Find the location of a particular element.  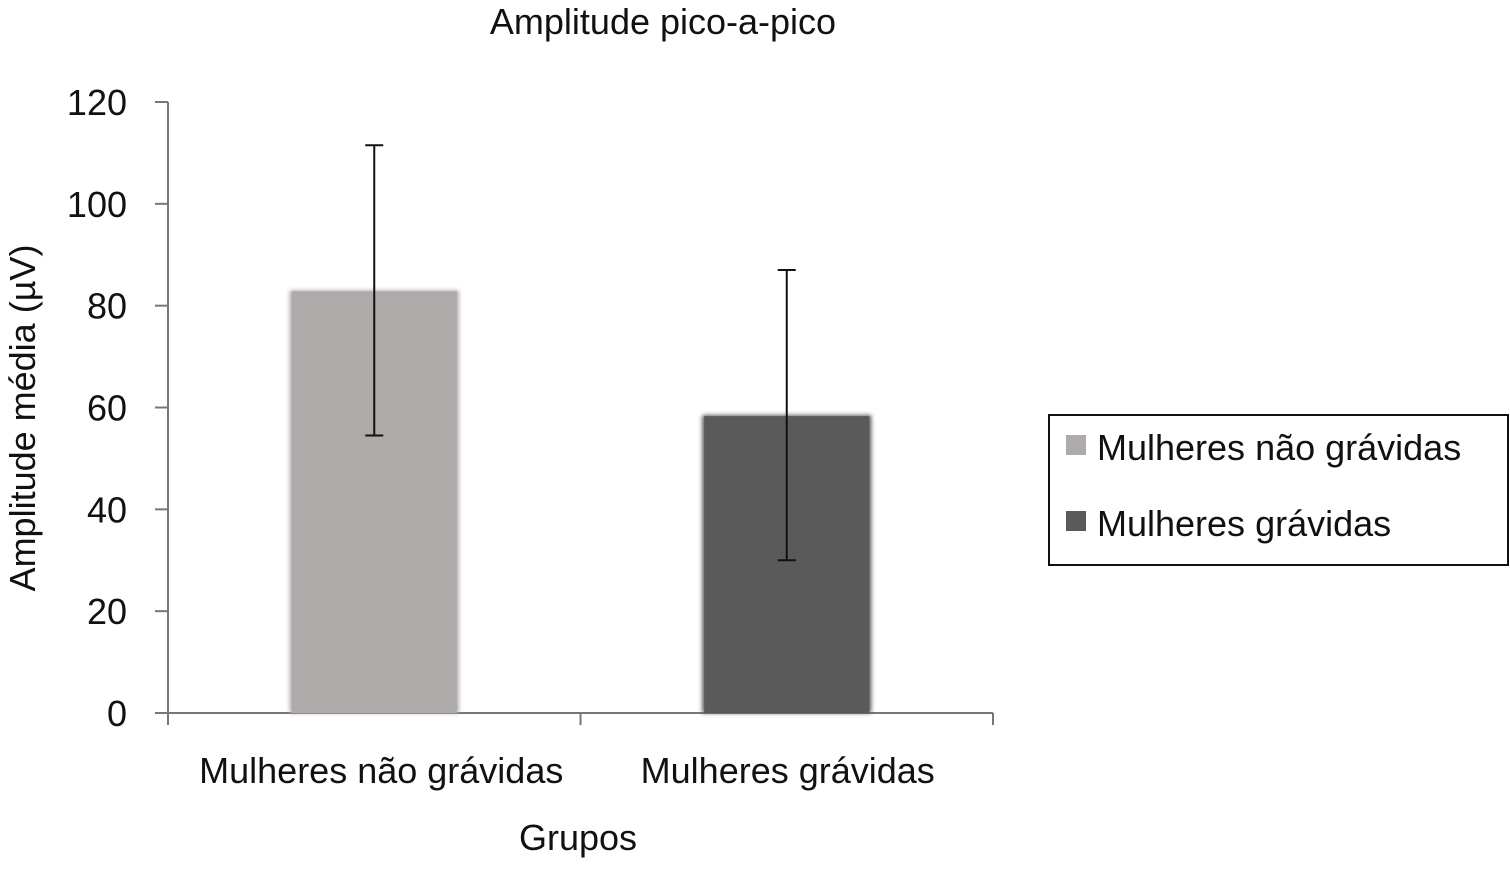

y-ticks: 0 20 40 60 80 100 120 is located at coordinates (117, 408).